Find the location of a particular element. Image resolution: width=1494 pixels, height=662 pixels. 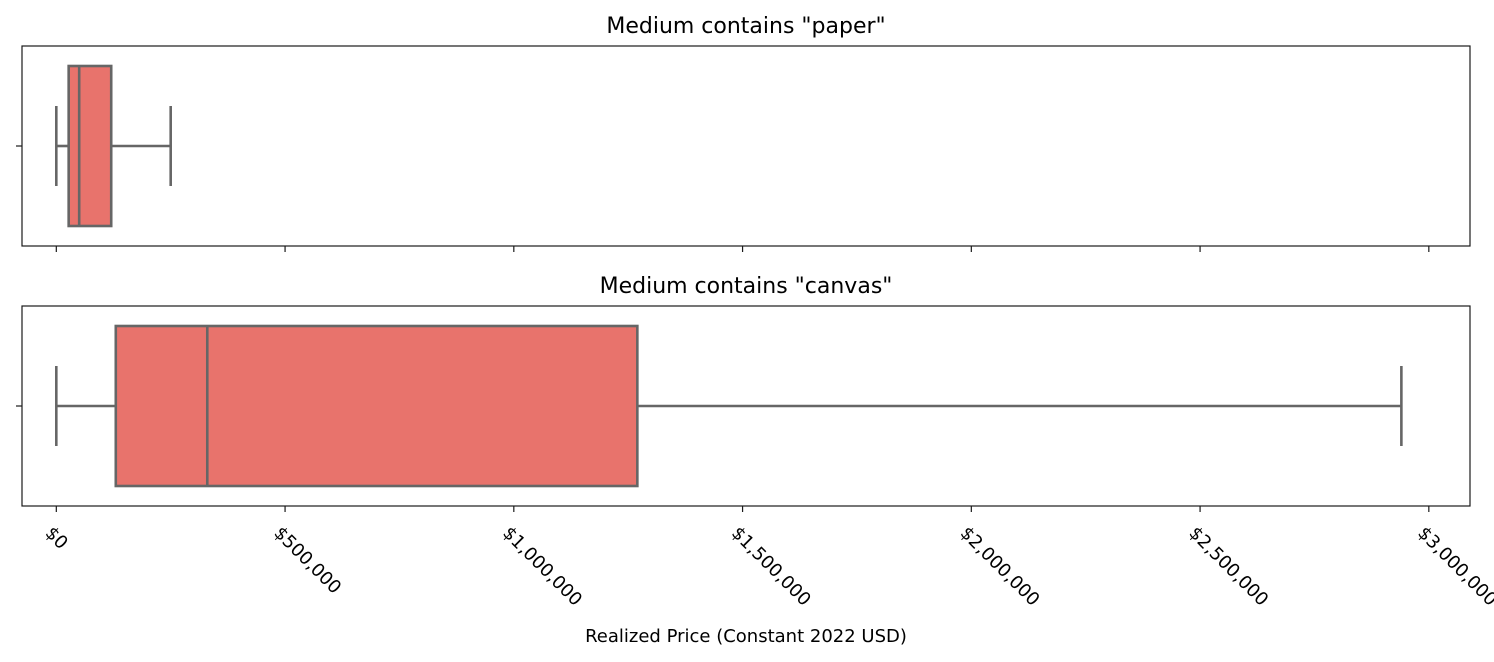

x-tick-label-4: $2,000,000 is located at coordinates (1000, 567).